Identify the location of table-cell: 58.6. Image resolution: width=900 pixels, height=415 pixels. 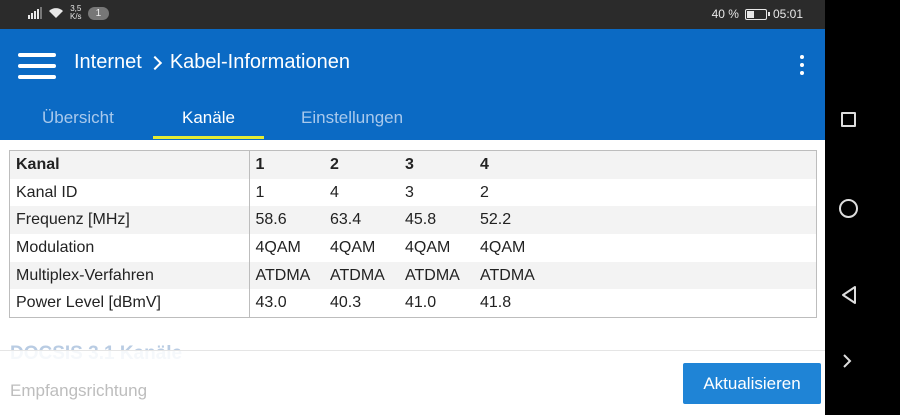
(286, 220).